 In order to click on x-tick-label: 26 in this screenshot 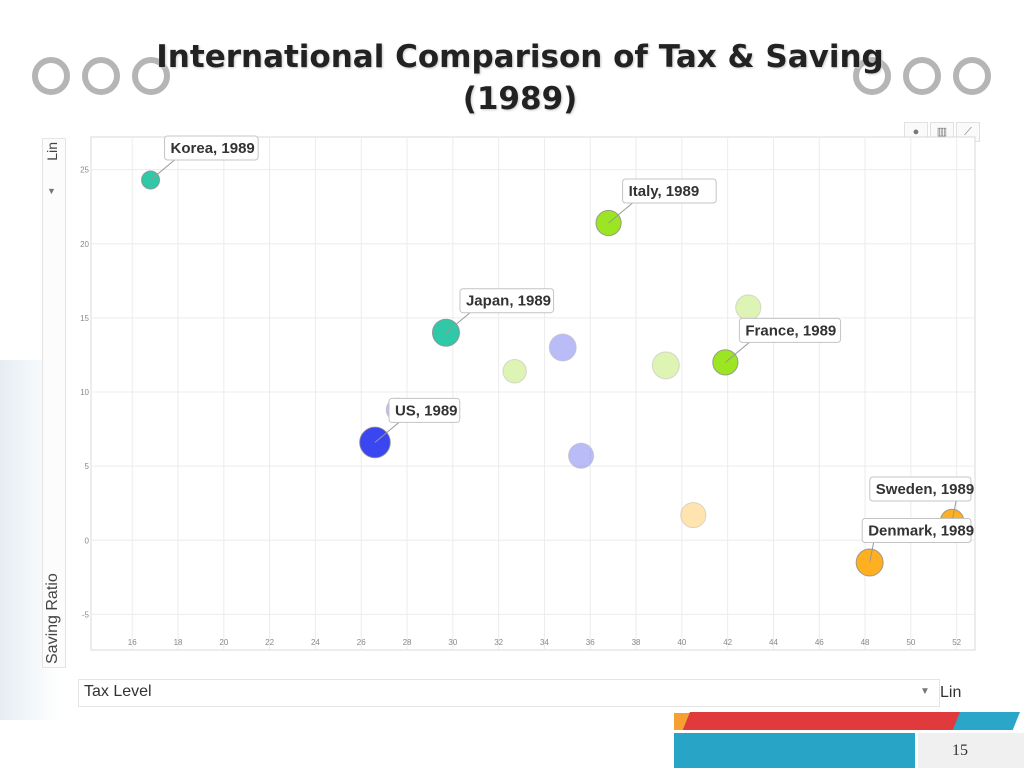, I will do `click(361, 642)`.